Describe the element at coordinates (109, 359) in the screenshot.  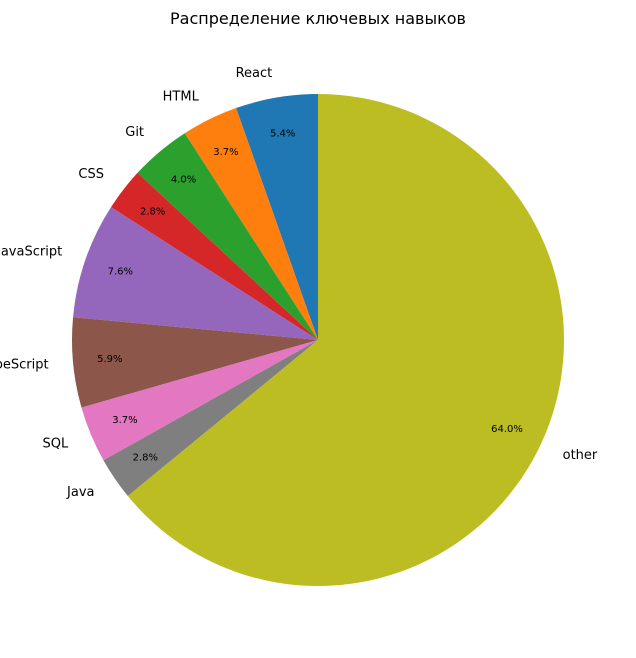
I see `percent-label-typescript: 5.9%` at that location.